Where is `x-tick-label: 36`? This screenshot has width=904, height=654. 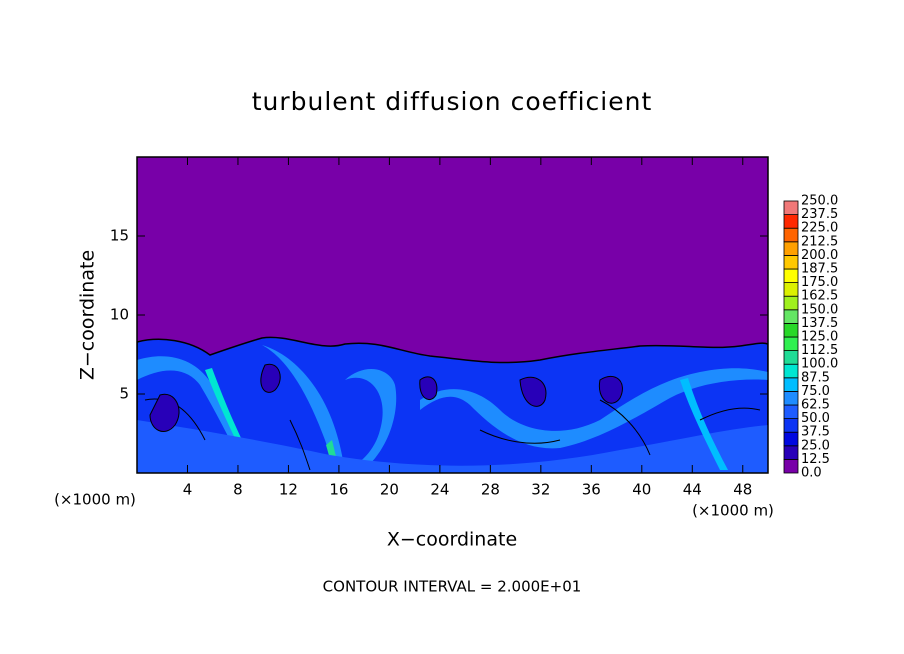
x-tick-label: 36 is located at coordinates (591, 490).